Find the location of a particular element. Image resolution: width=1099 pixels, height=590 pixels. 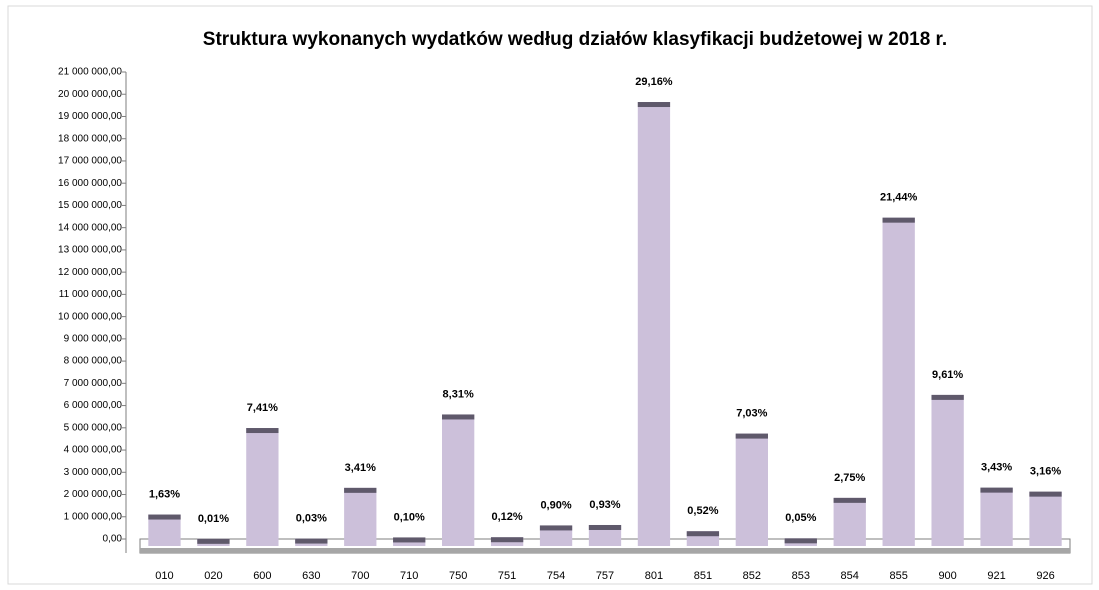

y-tick-label: 11 000 000,00 is located at coordinates (91, 294).